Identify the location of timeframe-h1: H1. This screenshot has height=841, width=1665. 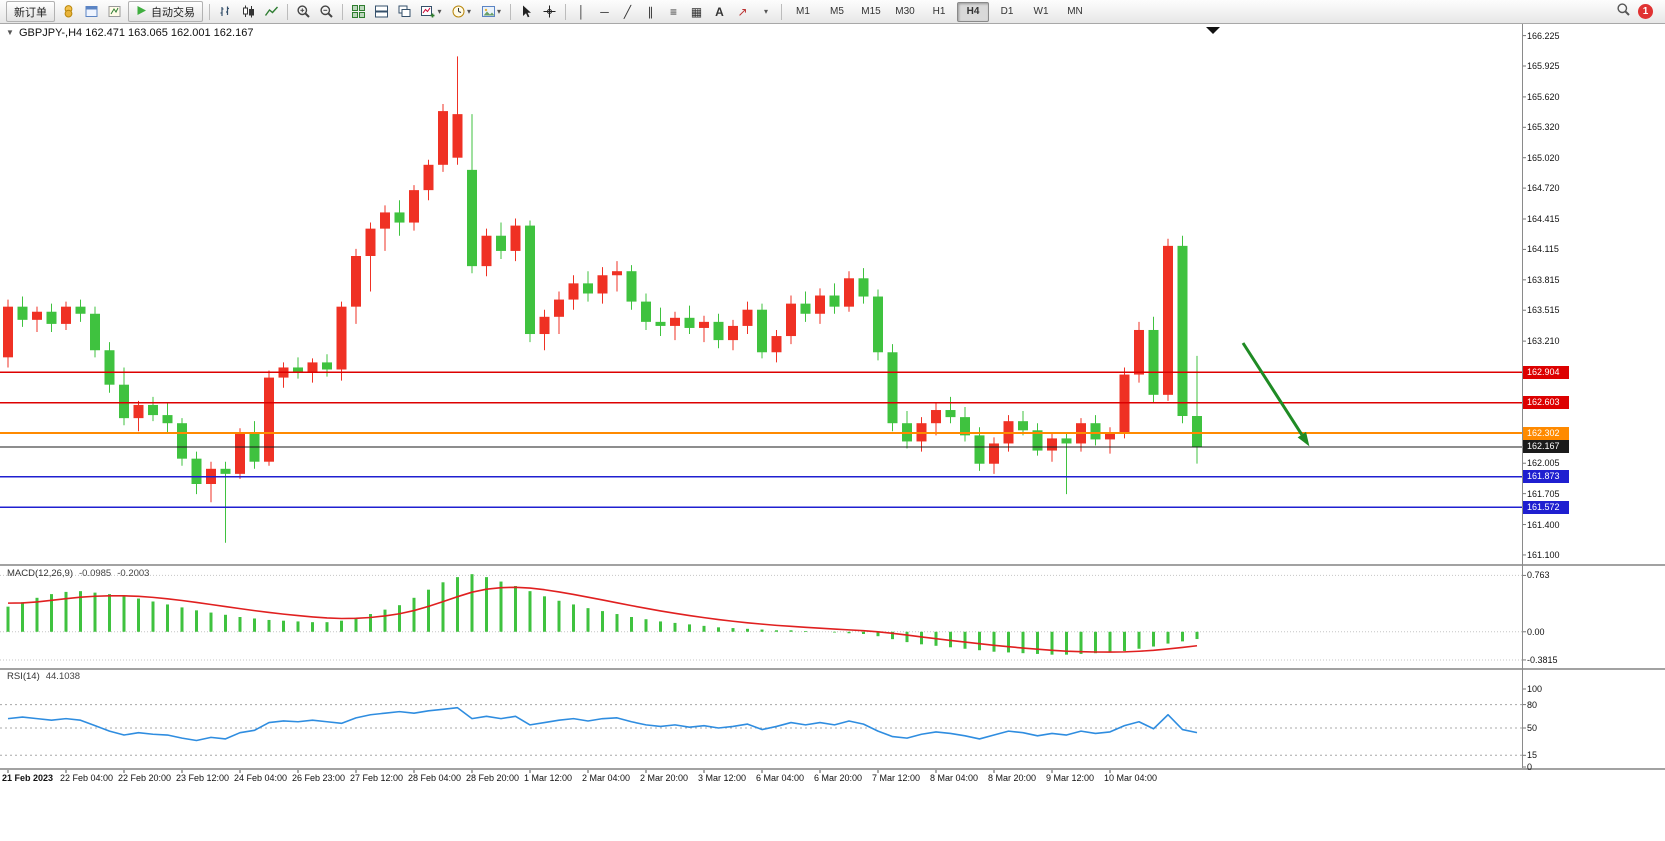
(939, 11).